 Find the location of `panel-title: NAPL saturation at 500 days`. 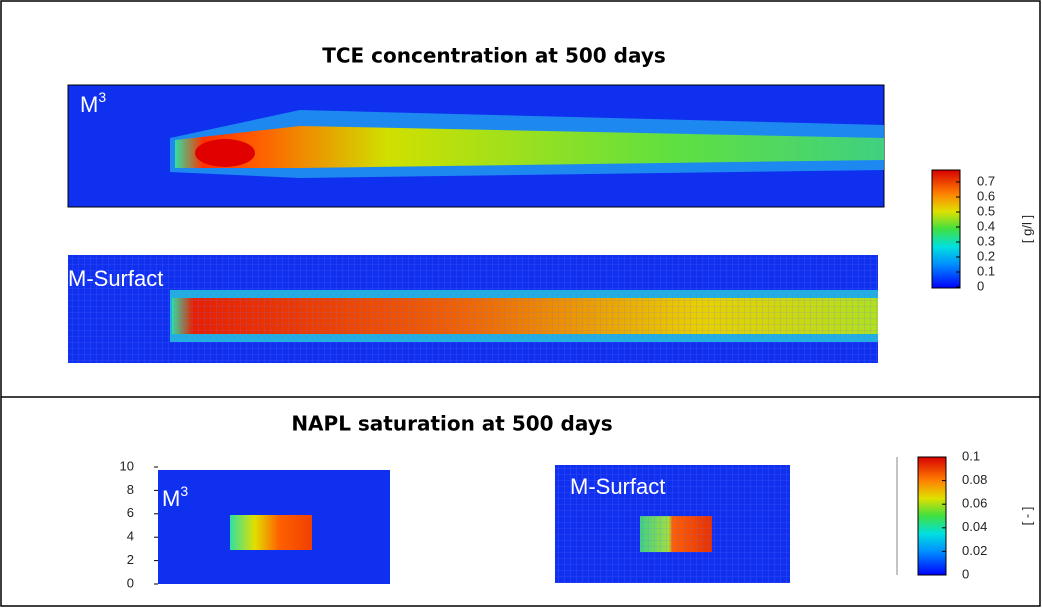

panel-title: NAPL saturation at 500 days is located at coordinates (451, 424).